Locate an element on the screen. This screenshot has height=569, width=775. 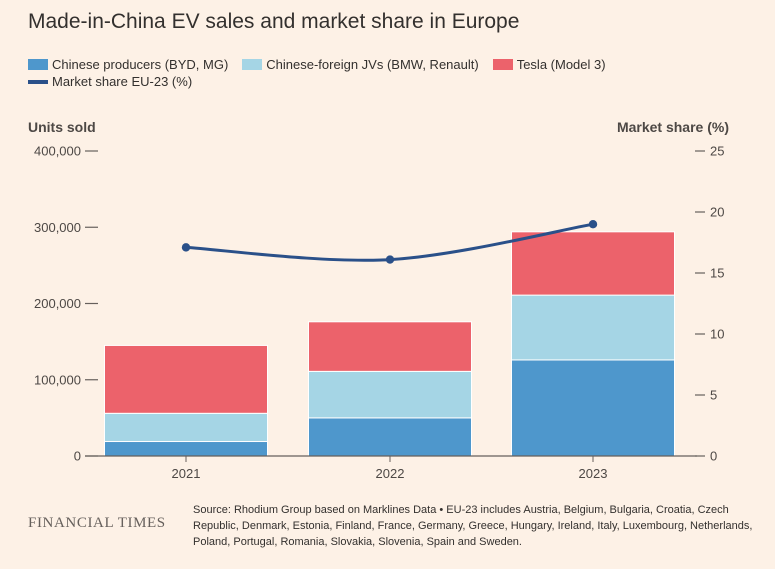
legend-swatch-chinese-producers is located at coordinates (38, 64).